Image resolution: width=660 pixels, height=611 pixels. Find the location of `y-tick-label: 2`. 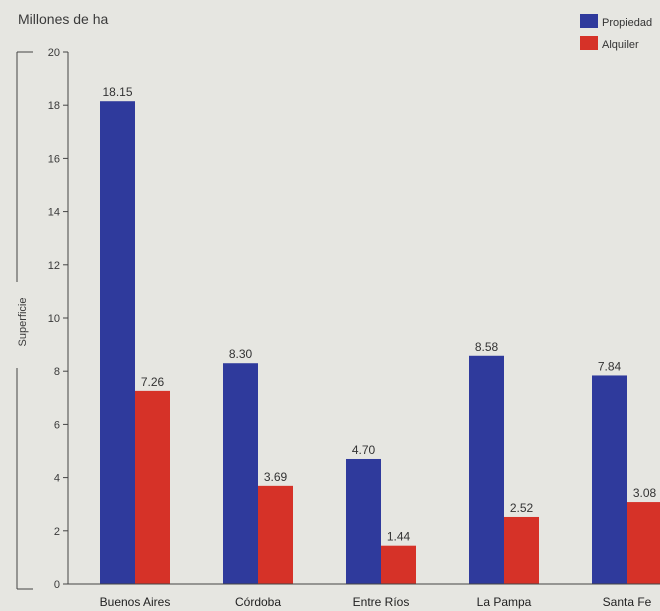

y-tick-label: 2 is located at coordinates (57, 532).